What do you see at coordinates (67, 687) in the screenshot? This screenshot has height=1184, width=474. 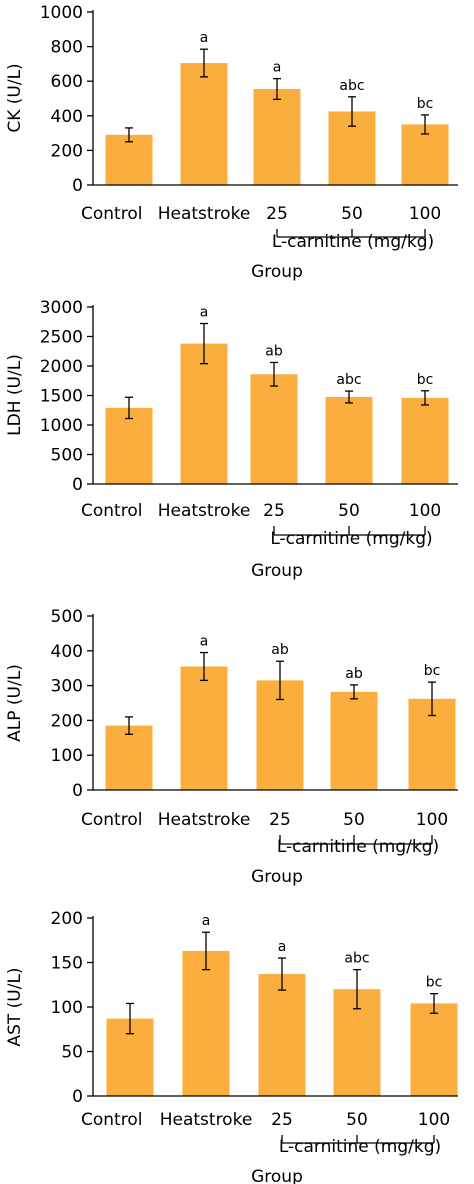 I see `y-tick-label: 300` at bounding box center [67, 687].